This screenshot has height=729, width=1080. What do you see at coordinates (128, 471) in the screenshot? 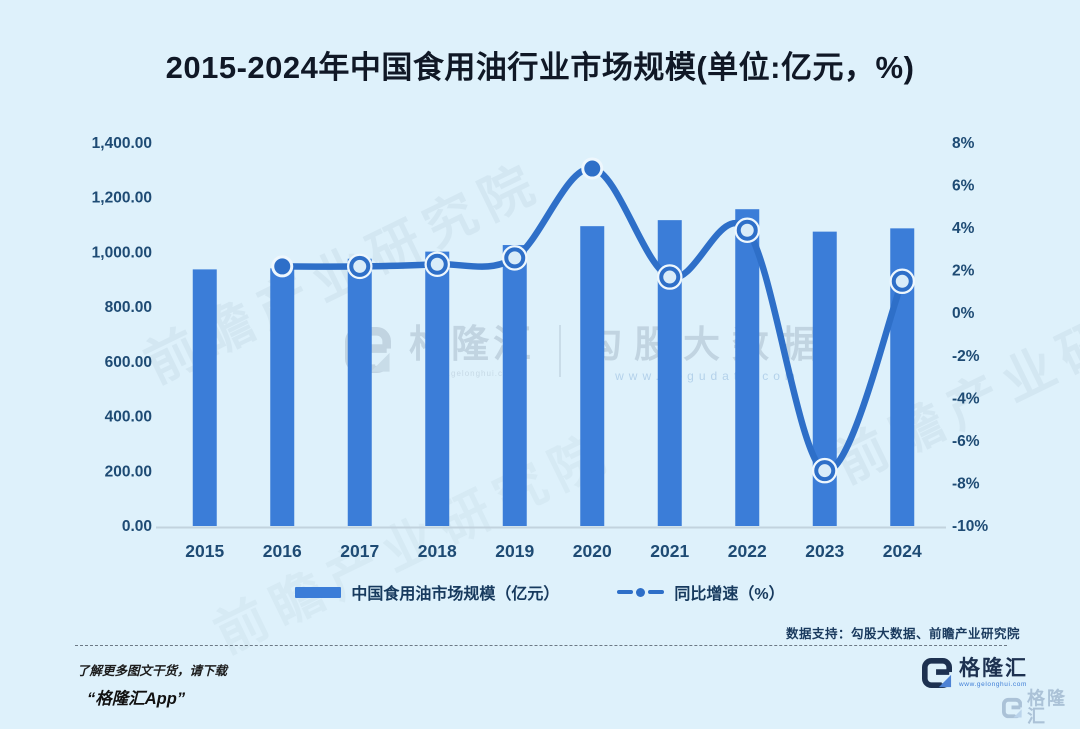
I see `svg-text: 200.00` at bounding box center [128, 471].